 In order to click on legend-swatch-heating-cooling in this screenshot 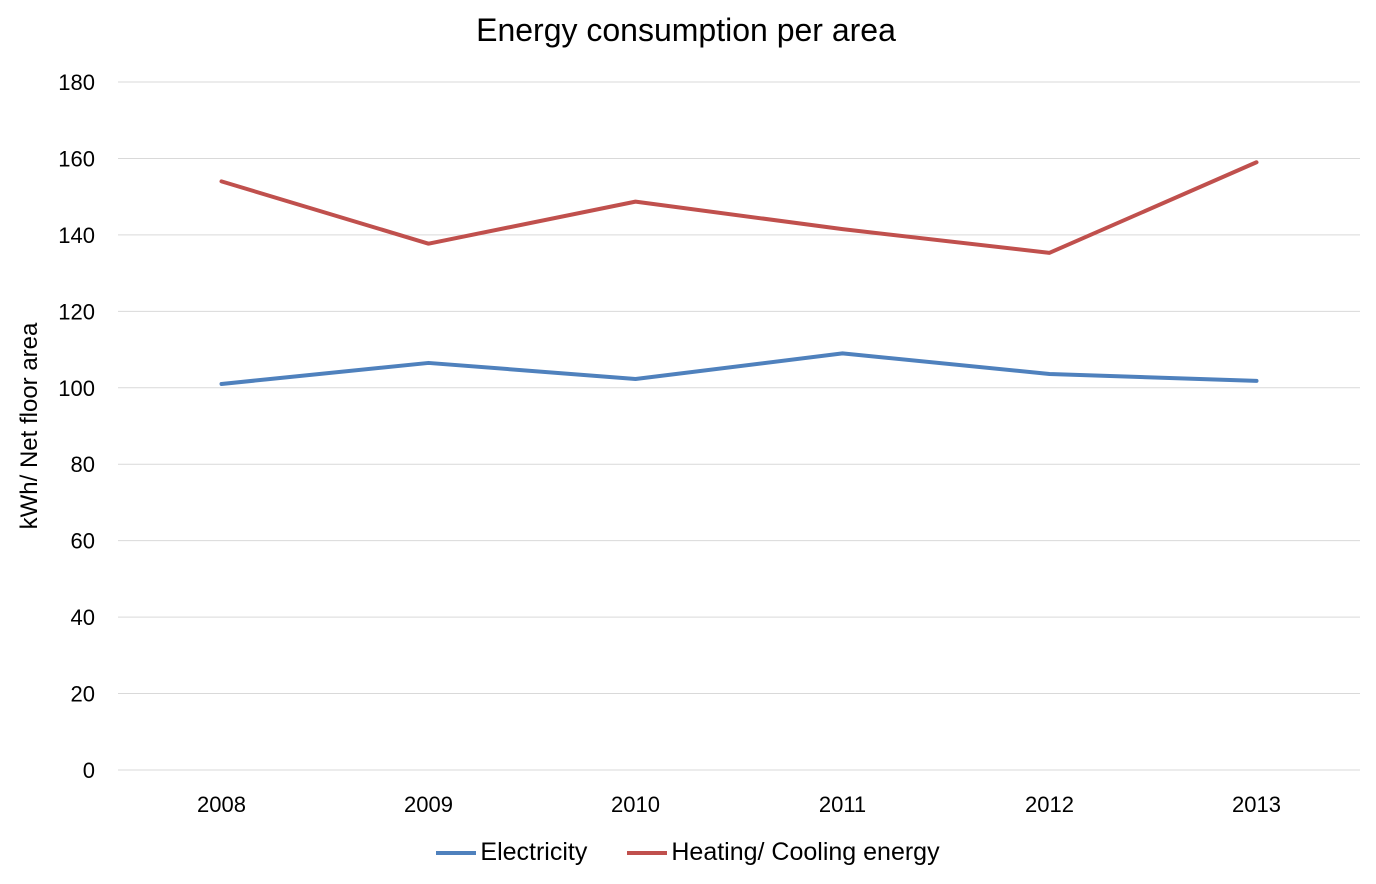, I will do `click(647, 852)`.